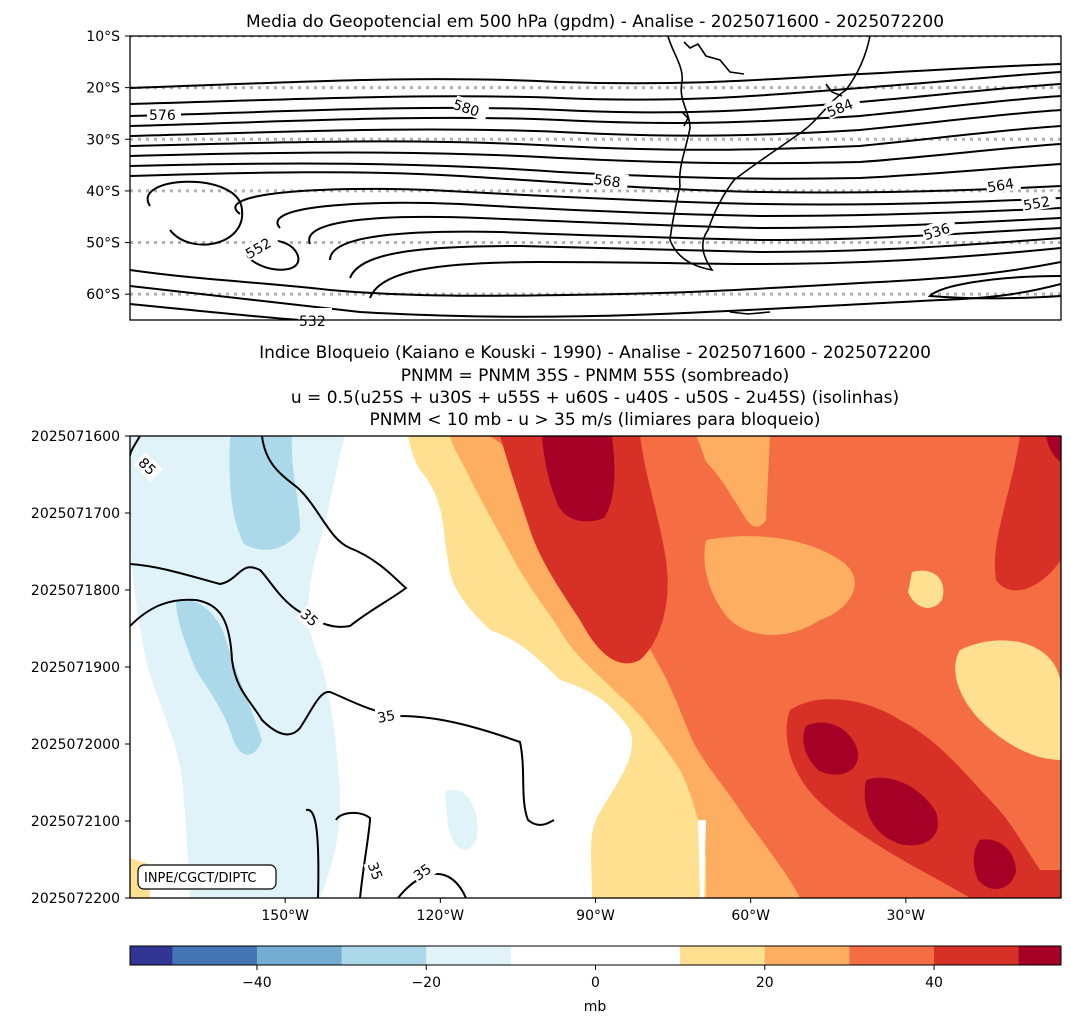  Describe the element at coordinates (103, 192) in the screenshot. I see `tick-label: 40°S` at that location.